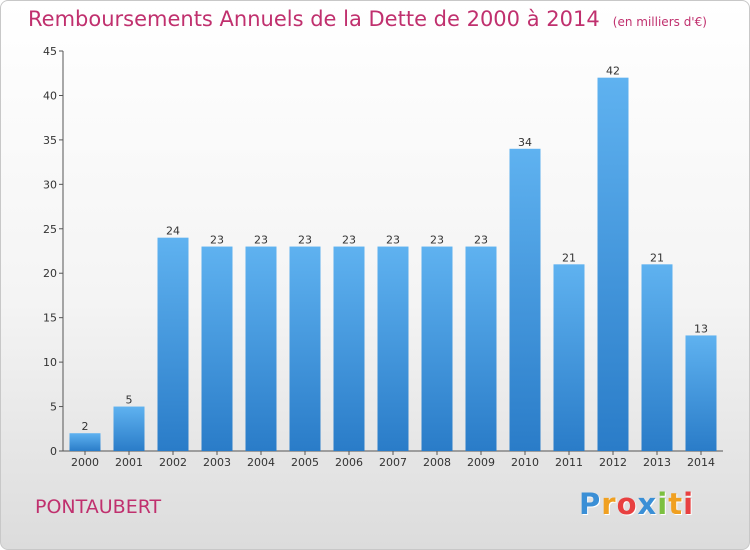  What do you see at coordinates (50, 318) in the screenshot?
I see `y-tick-label: 15` at bounding box center [50, 318].